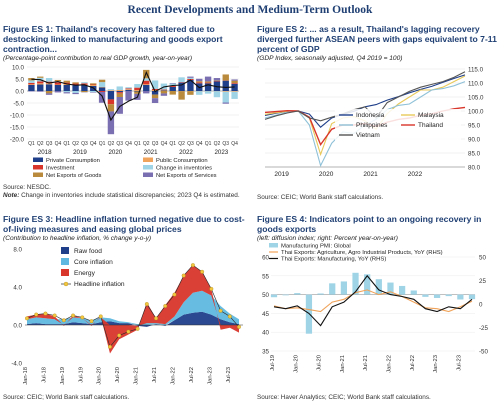 The image size is (500, 409). What do you see at coordinates (115, 152) in the screenshot?
I see `year-label: 2020` at bounding box center [115, 152].